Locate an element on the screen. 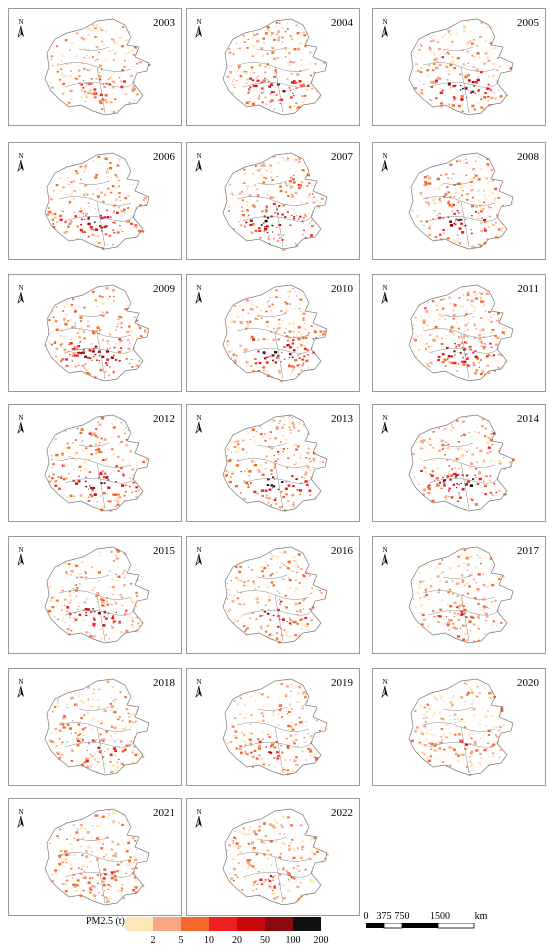 The image size is (550, 949). svg-text: N is located at coordinates (198, 288).